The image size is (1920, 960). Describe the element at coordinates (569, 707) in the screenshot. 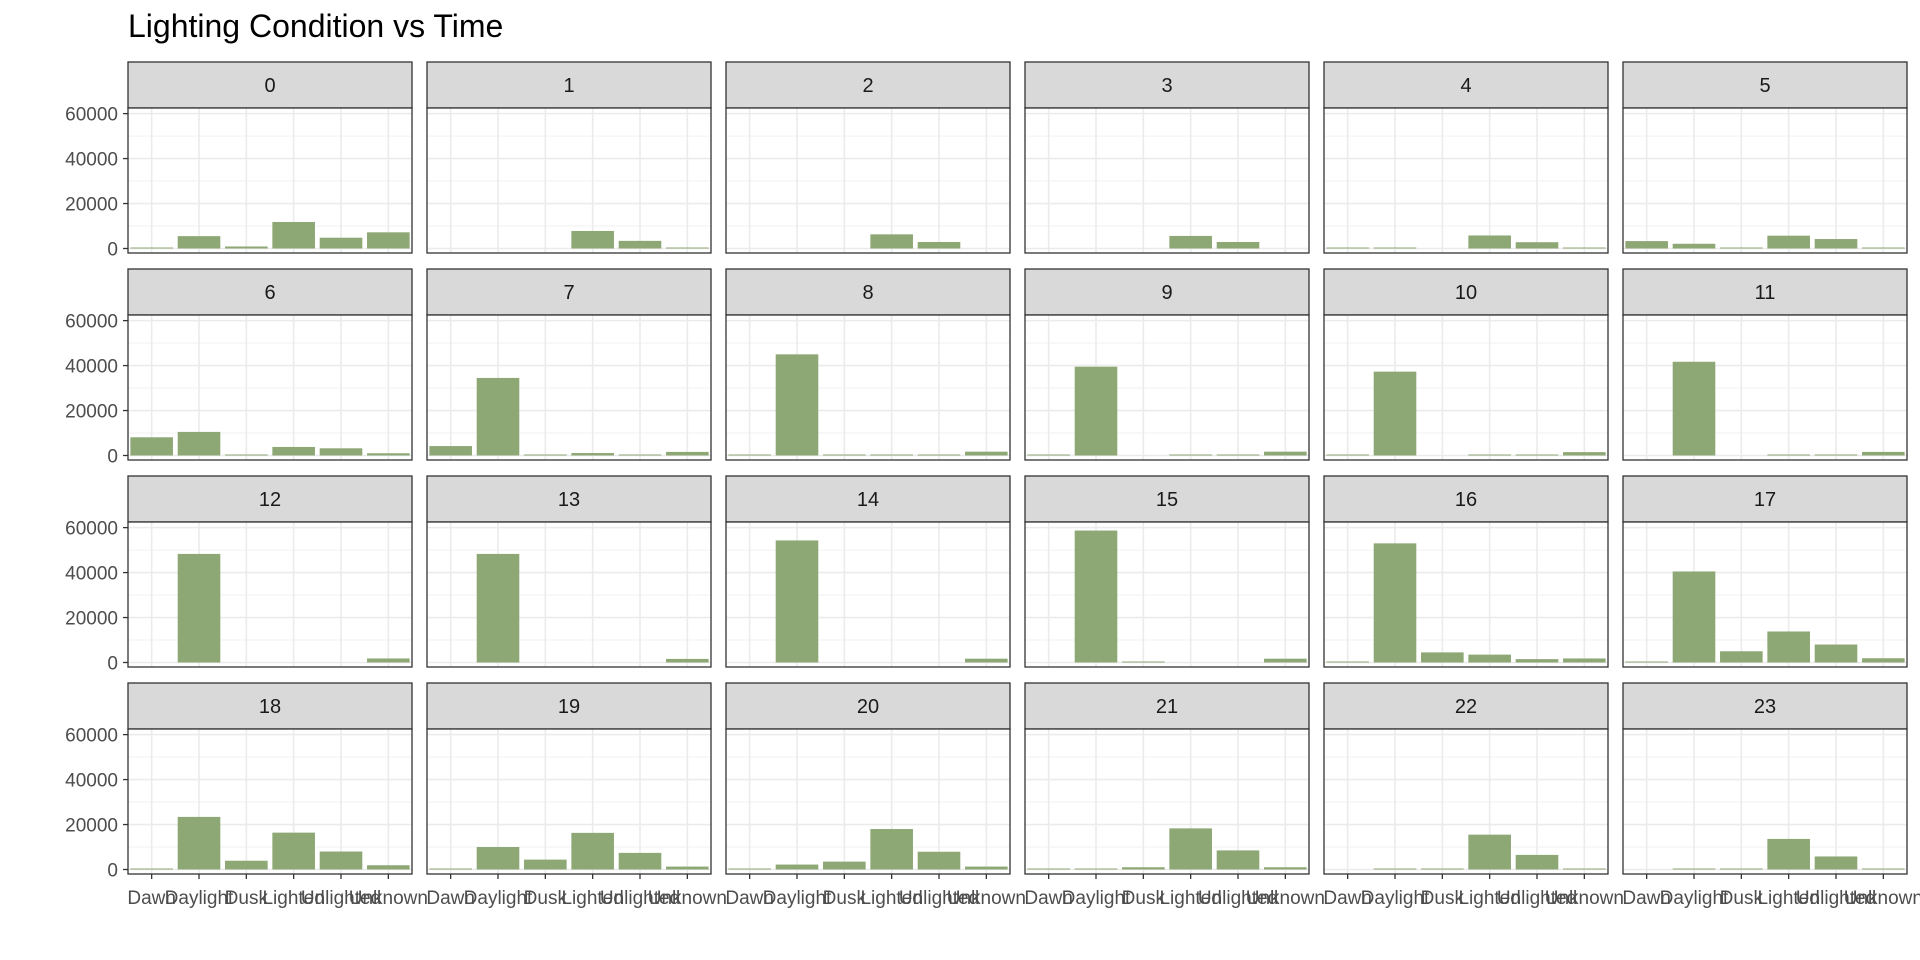

I see `facet-label: 19` at that location.